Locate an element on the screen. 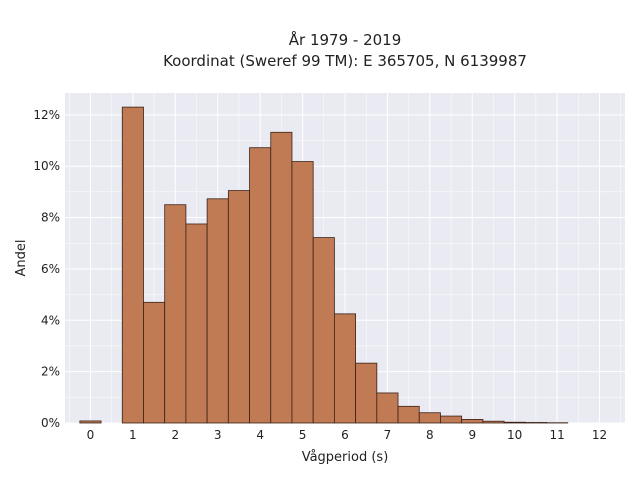  x-tick-label: 6 is located at coordinates (345, 435).